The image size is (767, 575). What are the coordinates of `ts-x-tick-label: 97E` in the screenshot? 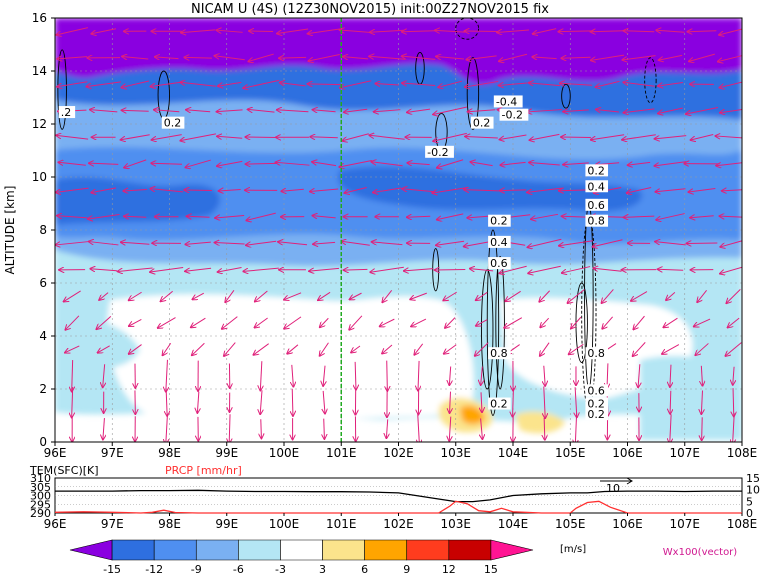 It's located at (112, 524).